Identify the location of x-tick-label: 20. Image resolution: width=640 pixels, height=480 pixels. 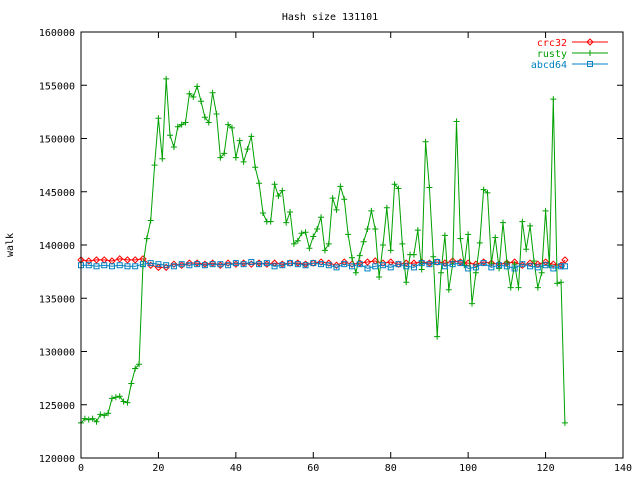
(158, 468).